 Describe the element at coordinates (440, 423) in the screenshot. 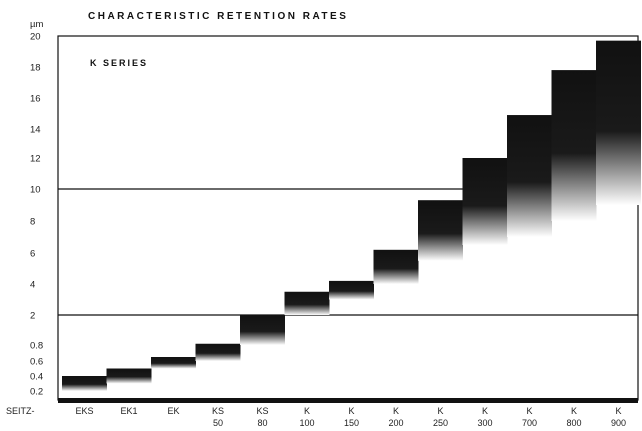

I see `x-tick-sublabel: 250` at that location.